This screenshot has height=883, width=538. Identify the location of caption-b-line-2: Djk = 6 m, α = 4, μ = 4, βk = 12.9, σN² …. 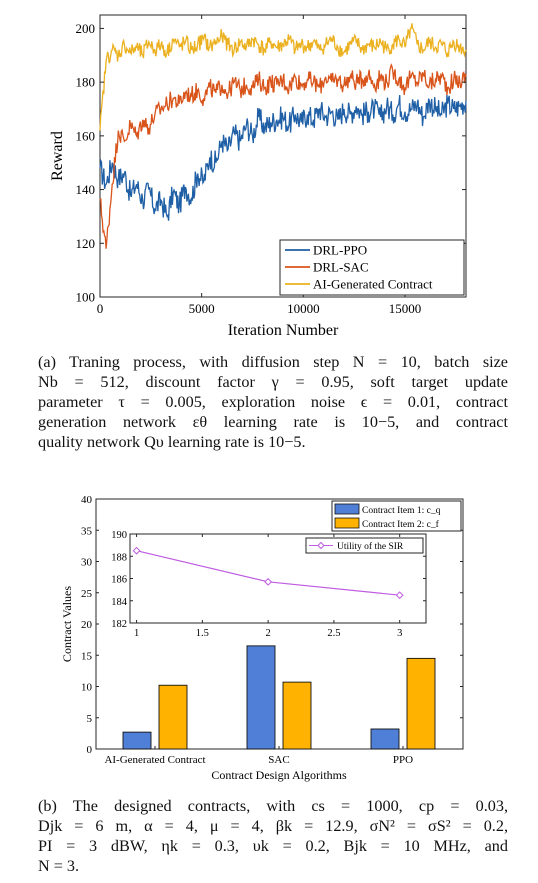
(273, 826).